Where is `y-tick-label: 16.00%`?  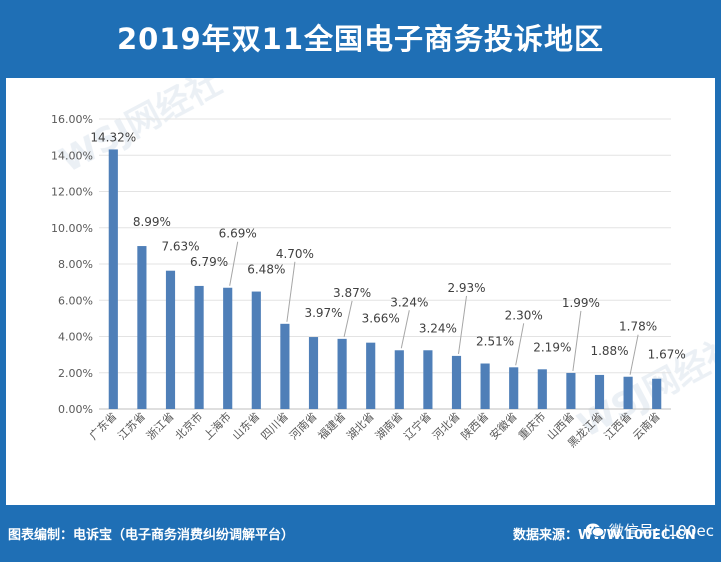 y-tick-label: 16.00% is located at coordinates (72, 119).